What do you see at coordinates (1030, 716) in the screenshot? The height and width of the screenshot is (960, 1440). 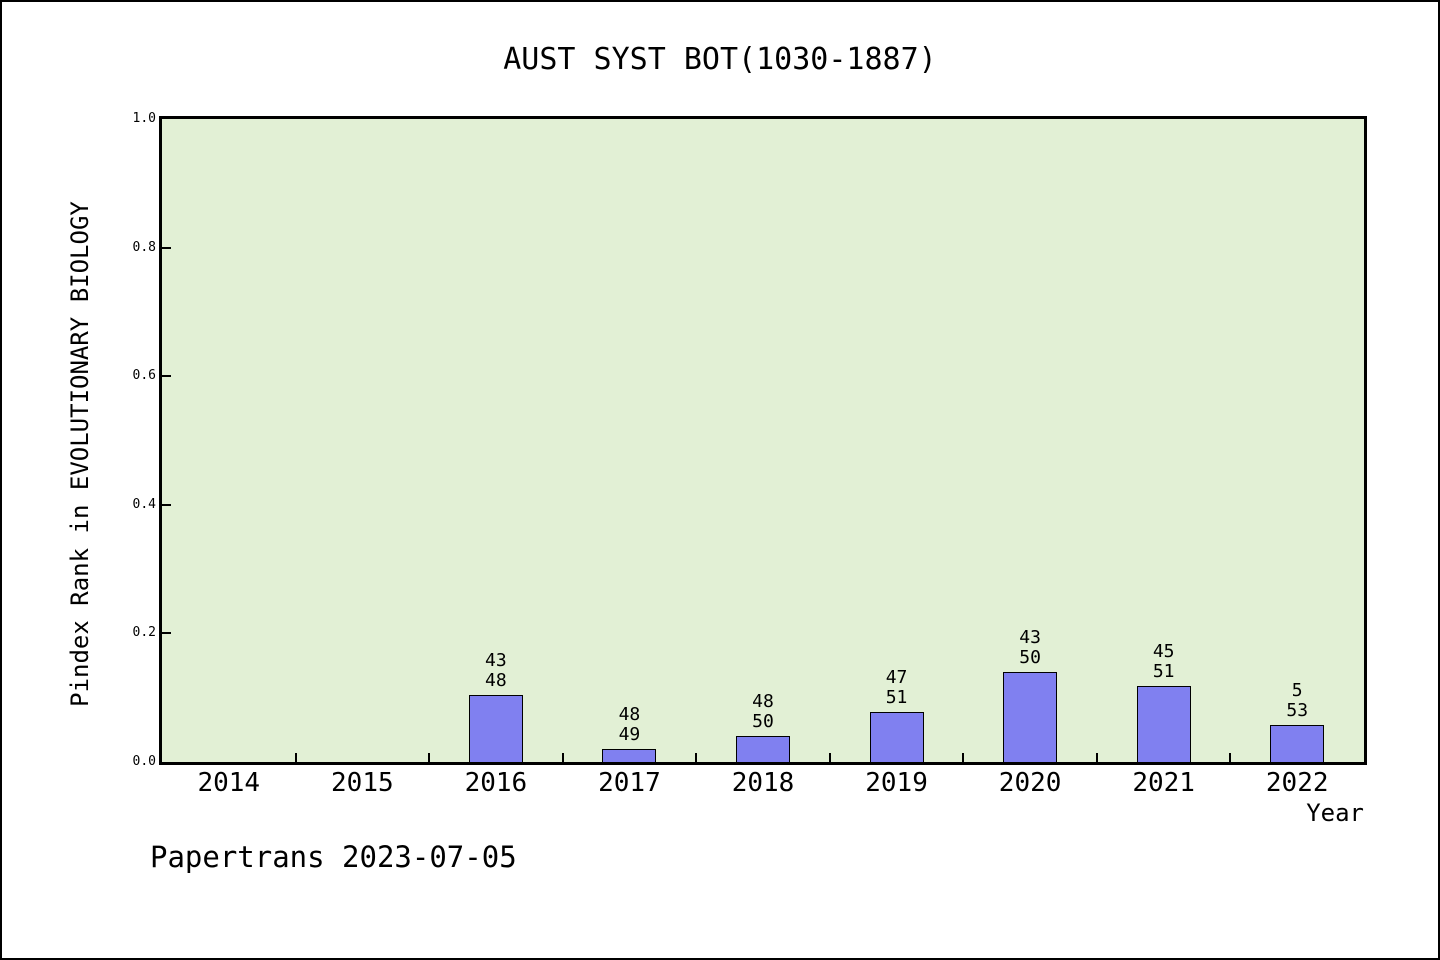 I see `bar-2020` at bounding box center [1030, 716].